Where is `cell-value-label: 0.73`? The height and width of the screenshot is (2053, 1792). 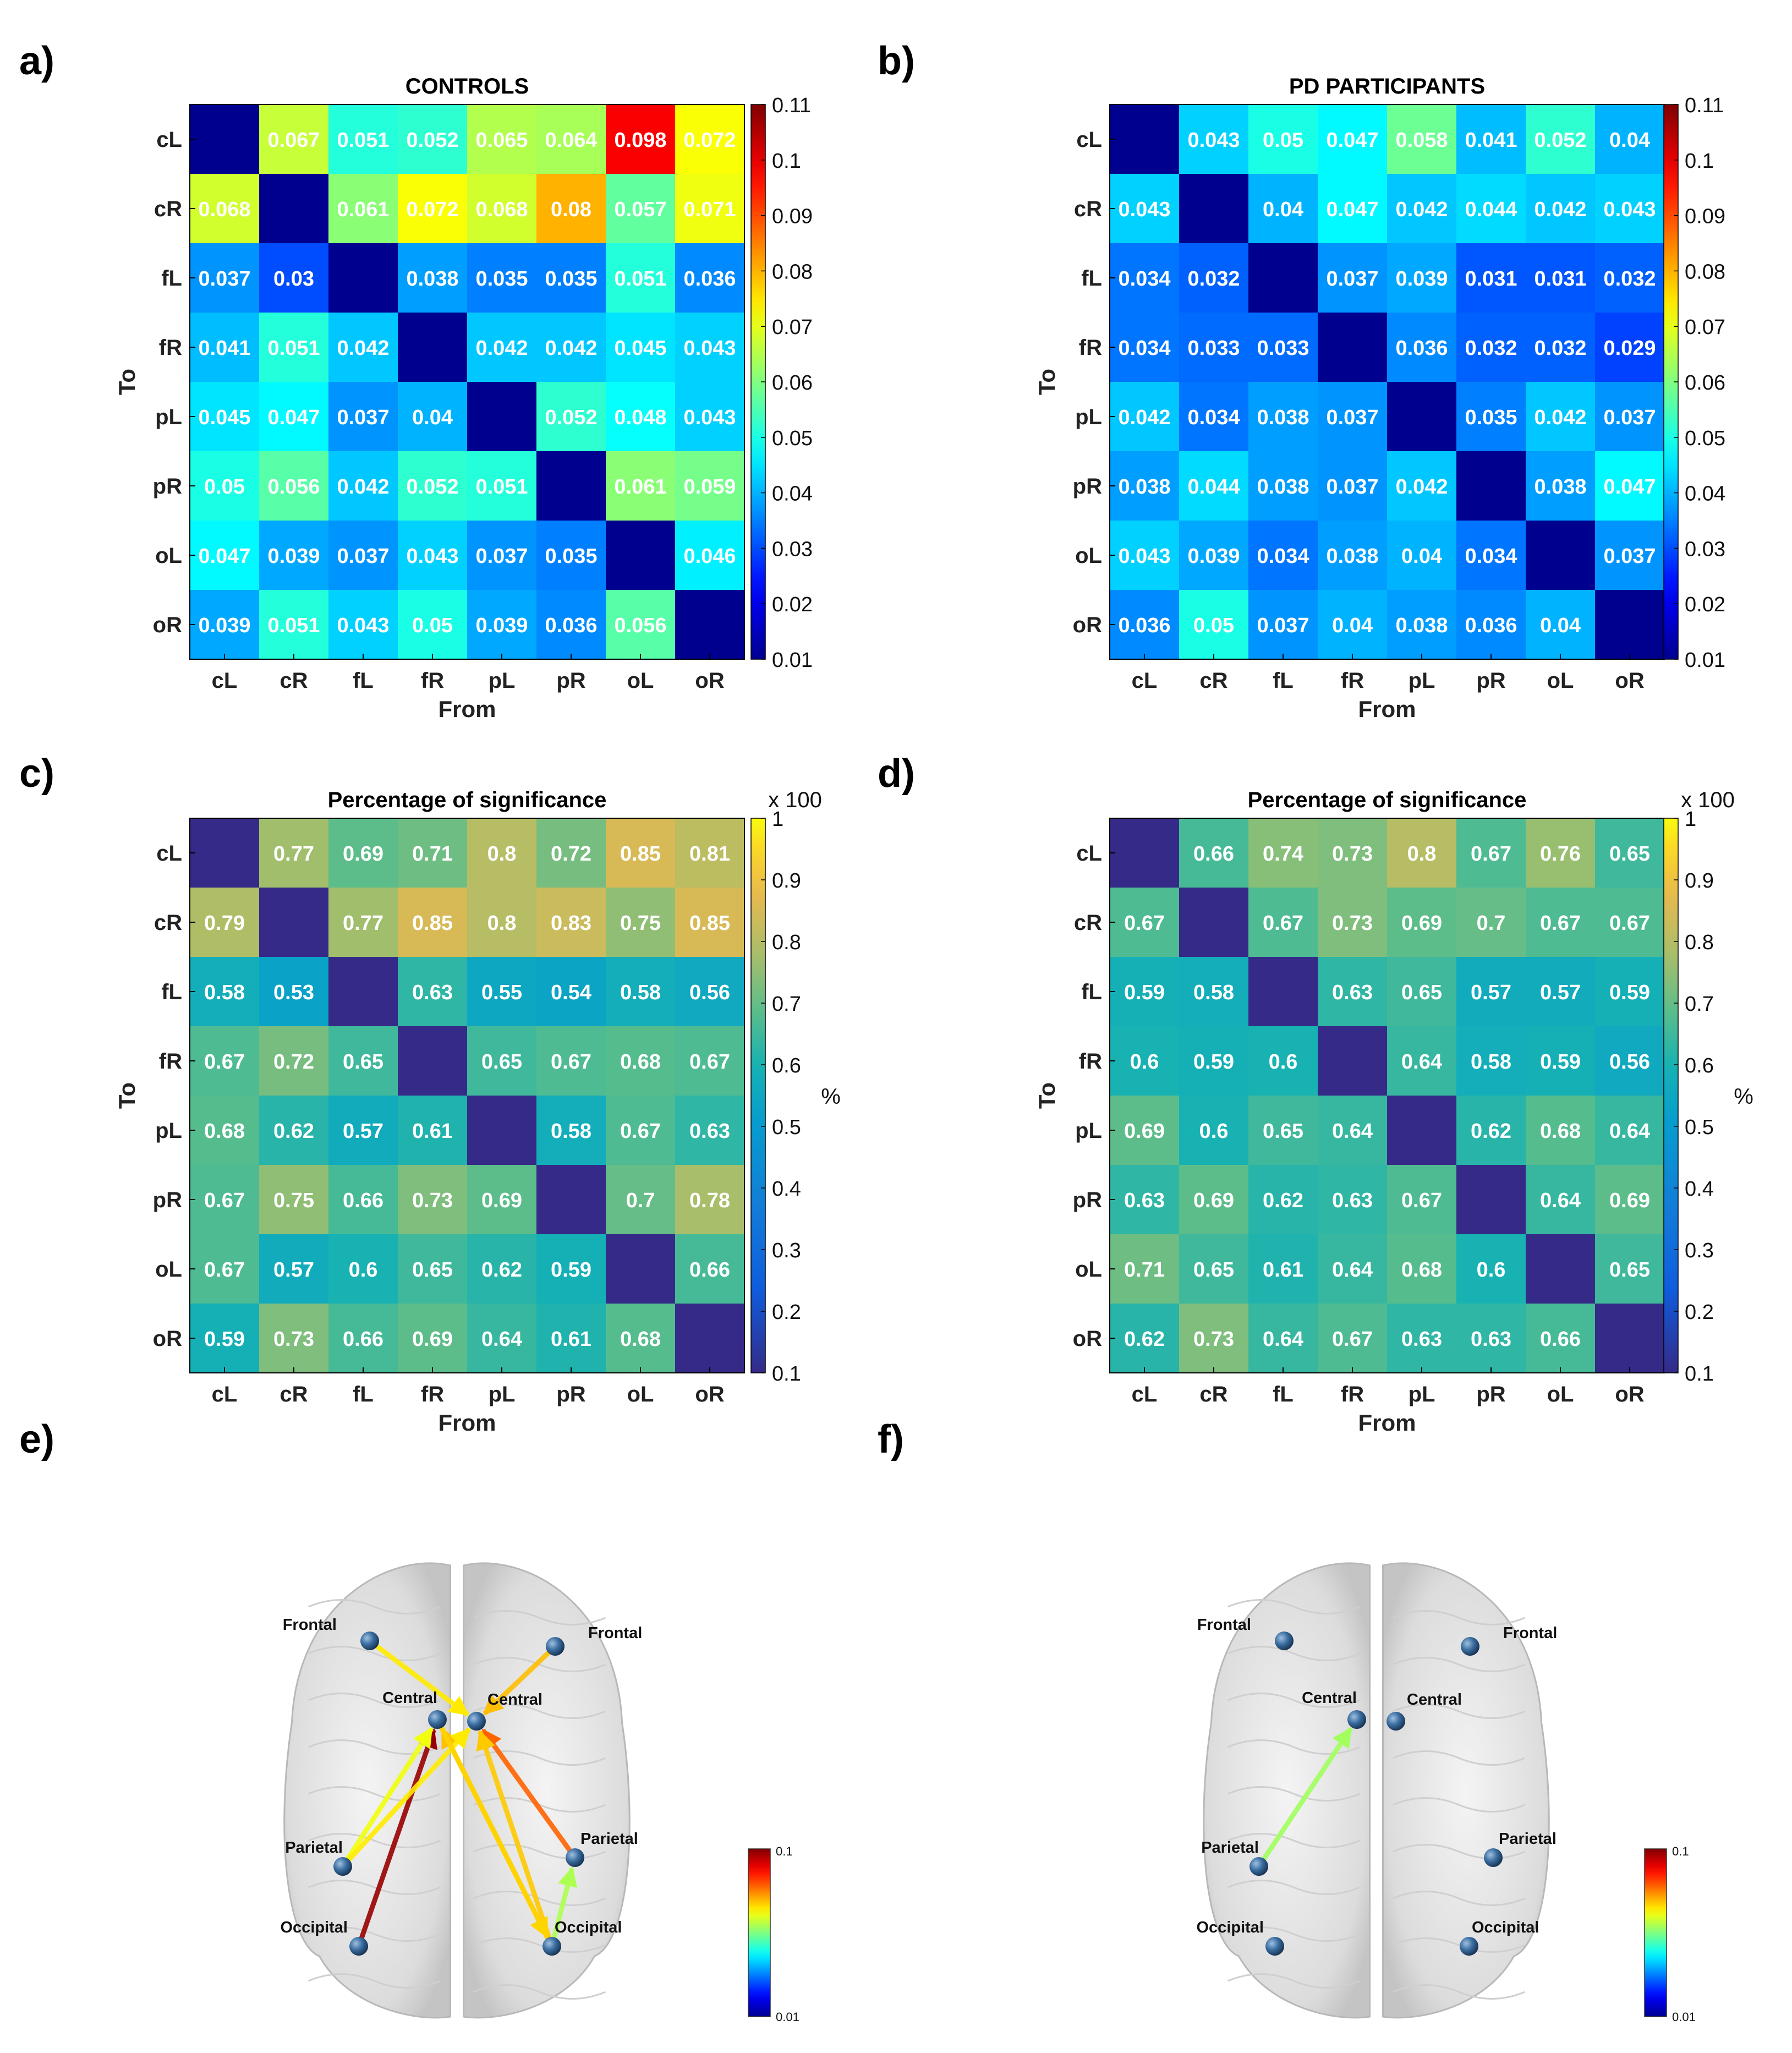 cell-value-label: 0.73 is located at coordinates (432, 1200).